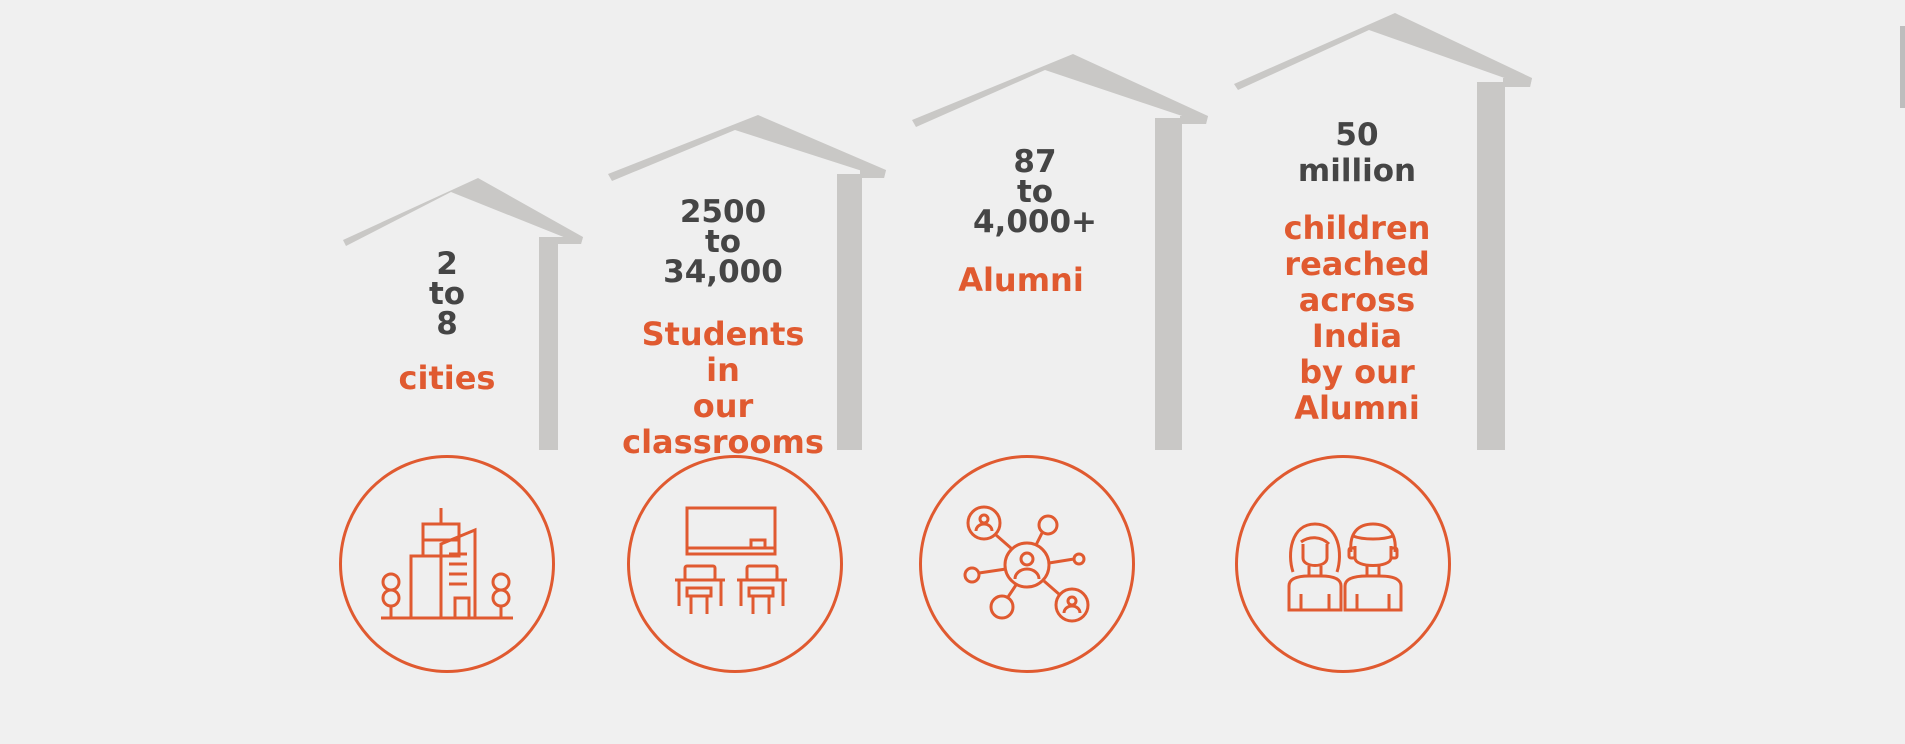 The image size is (1905, 744). Describe the element at coordinates (723, 388) in the screenshot. I see `stat-2-label: Students in our classrooms` at that location.